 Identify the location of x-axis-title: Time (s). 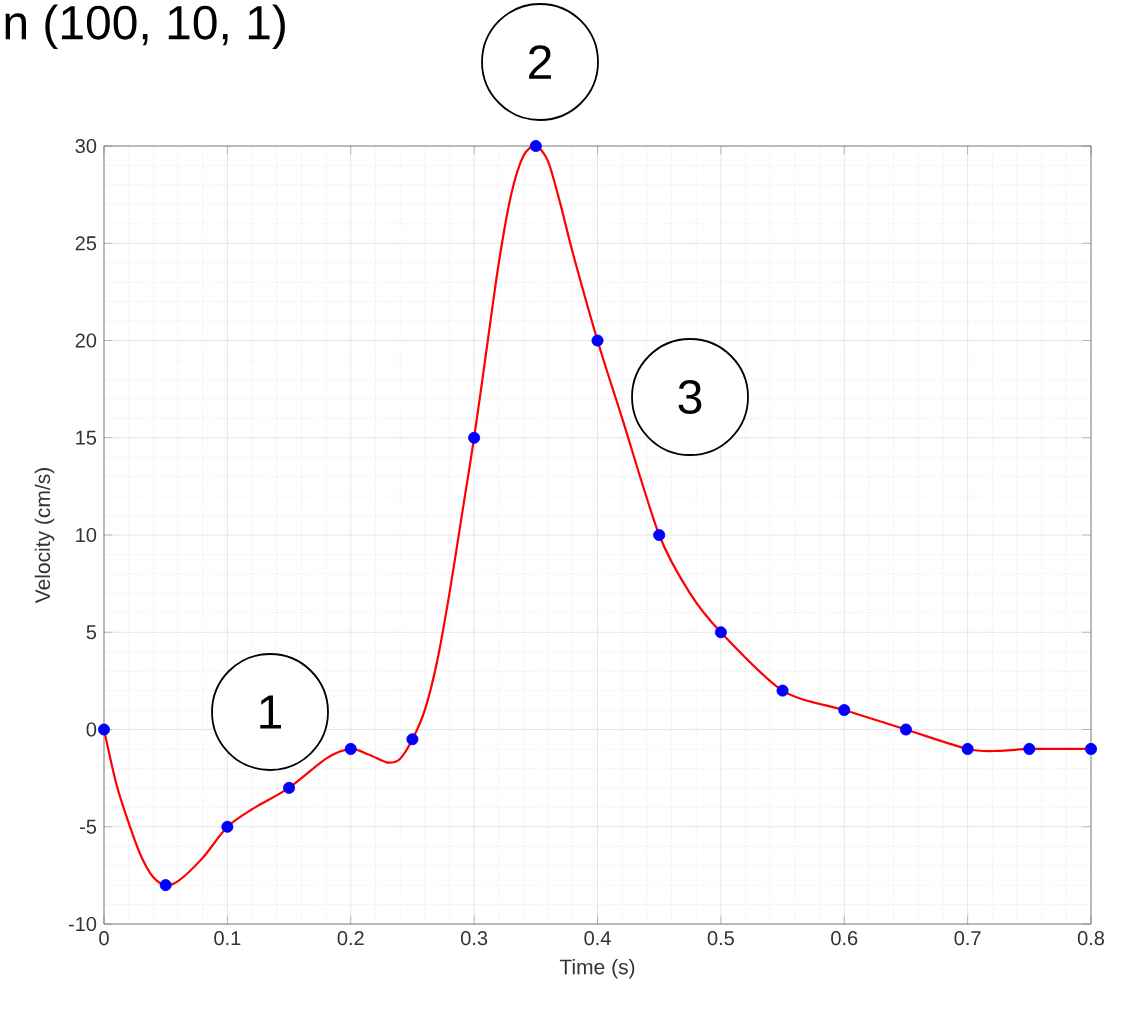
(597, 968).